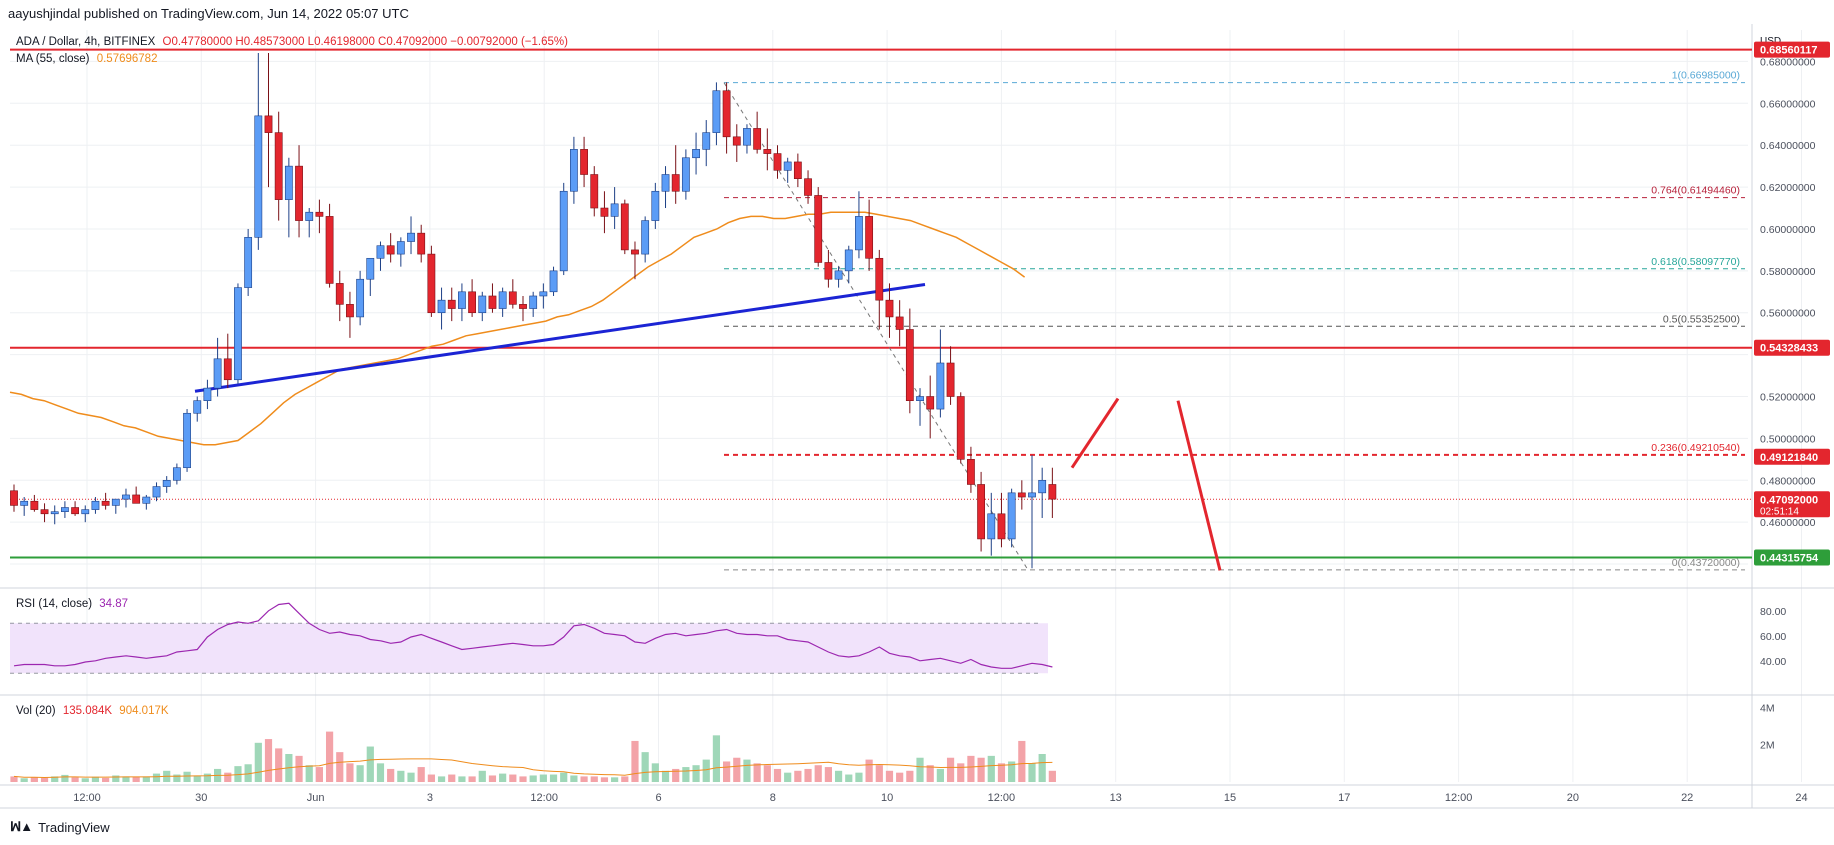 The height and width of the screenshot is (845, 1834). Describe the element at coordinates (544, 798) in the screenshot. I see `time-tick-label: 12:00` at that location.